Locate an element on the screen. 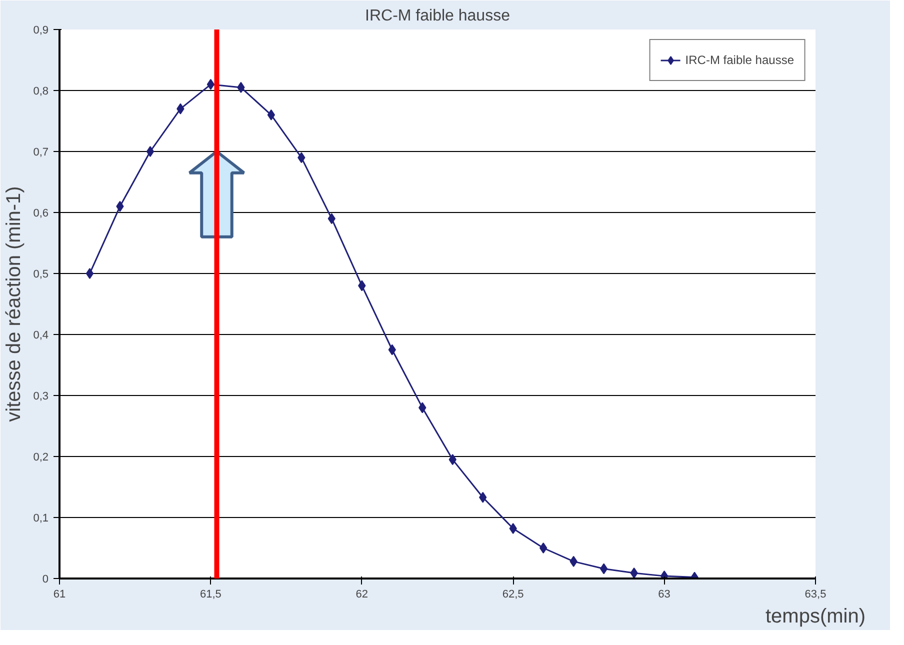  y-tick-label: 0,8 is located at coordinates (41, 92).